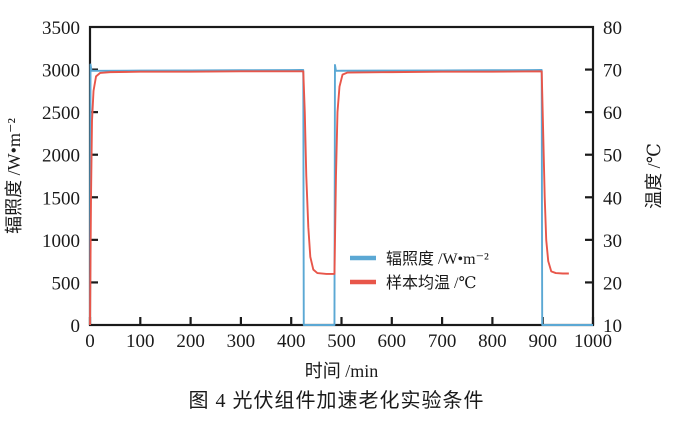 Image resolution: width=673 pixels, height=428 pixels. What do you see at coordinates (593, 341) in the screenshot?
I see `x-tick-label: 1000` at bounding box center [593, 341].